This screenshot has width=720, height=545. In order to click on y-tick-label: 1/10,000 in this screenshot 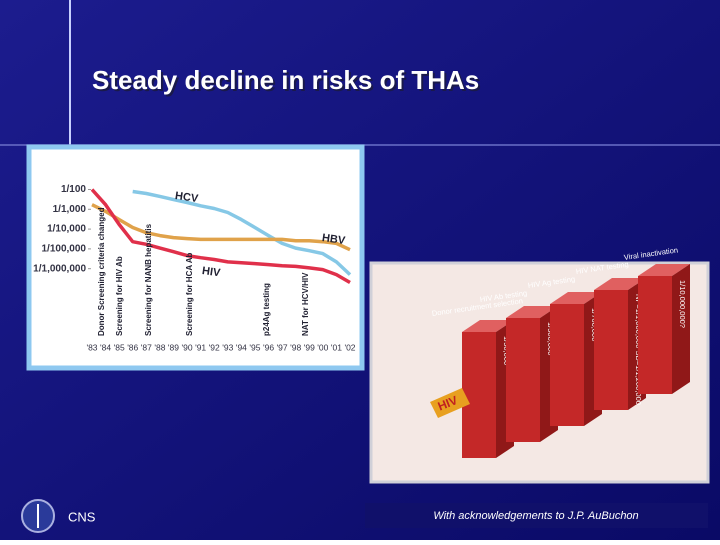, I will do `click(66, 229)`.